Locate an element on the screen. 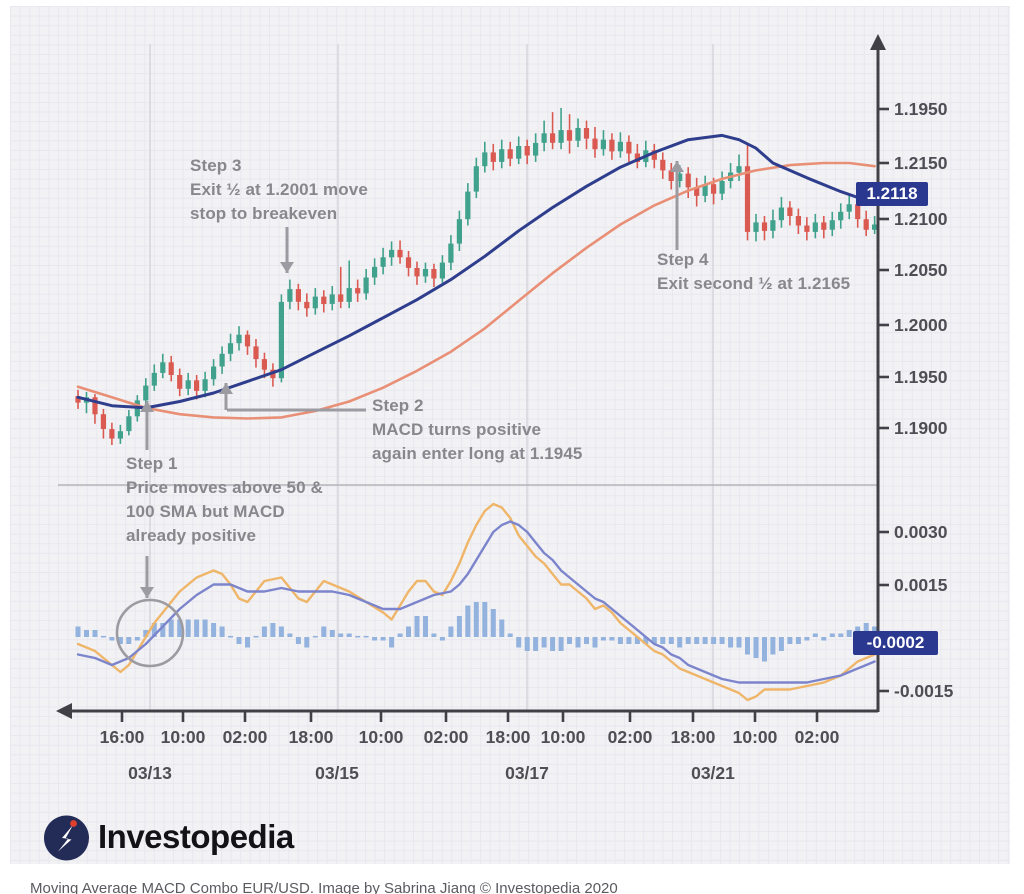 The image size is (1024, 894). annotation-step4-title: Step 4 is located at coordinates (683, 259).